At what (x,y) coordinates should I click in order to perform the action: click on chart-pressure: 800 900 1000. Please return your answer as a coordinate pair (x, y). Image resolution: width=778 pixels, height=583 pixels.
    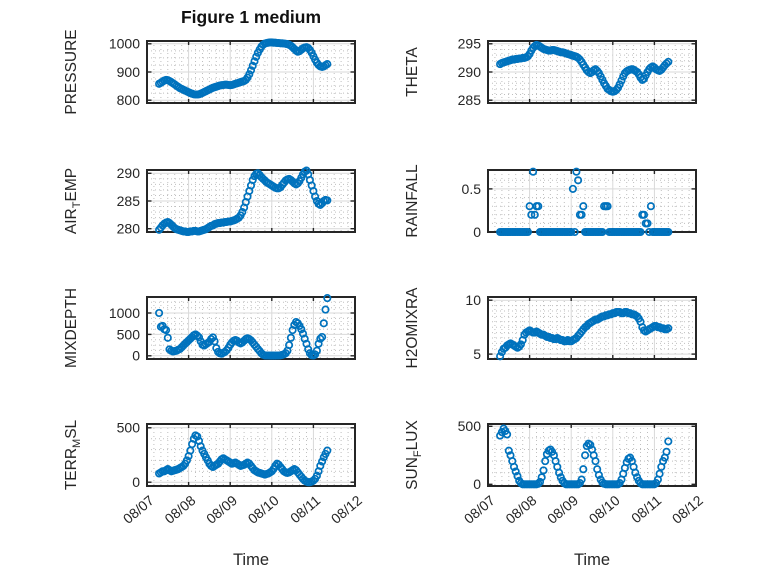
    Looking at the image, I should click on (232, 72).